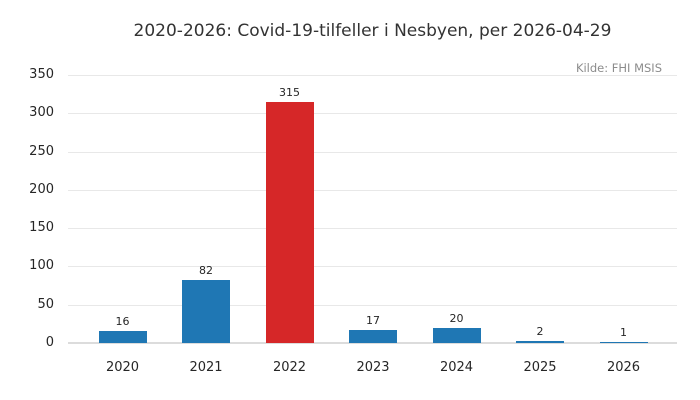 The height and width of the screenshot is (400, 700). Describe the element at coordinates (49, 342) in the screenshot. I see `y-tick-label: 0` at that location.